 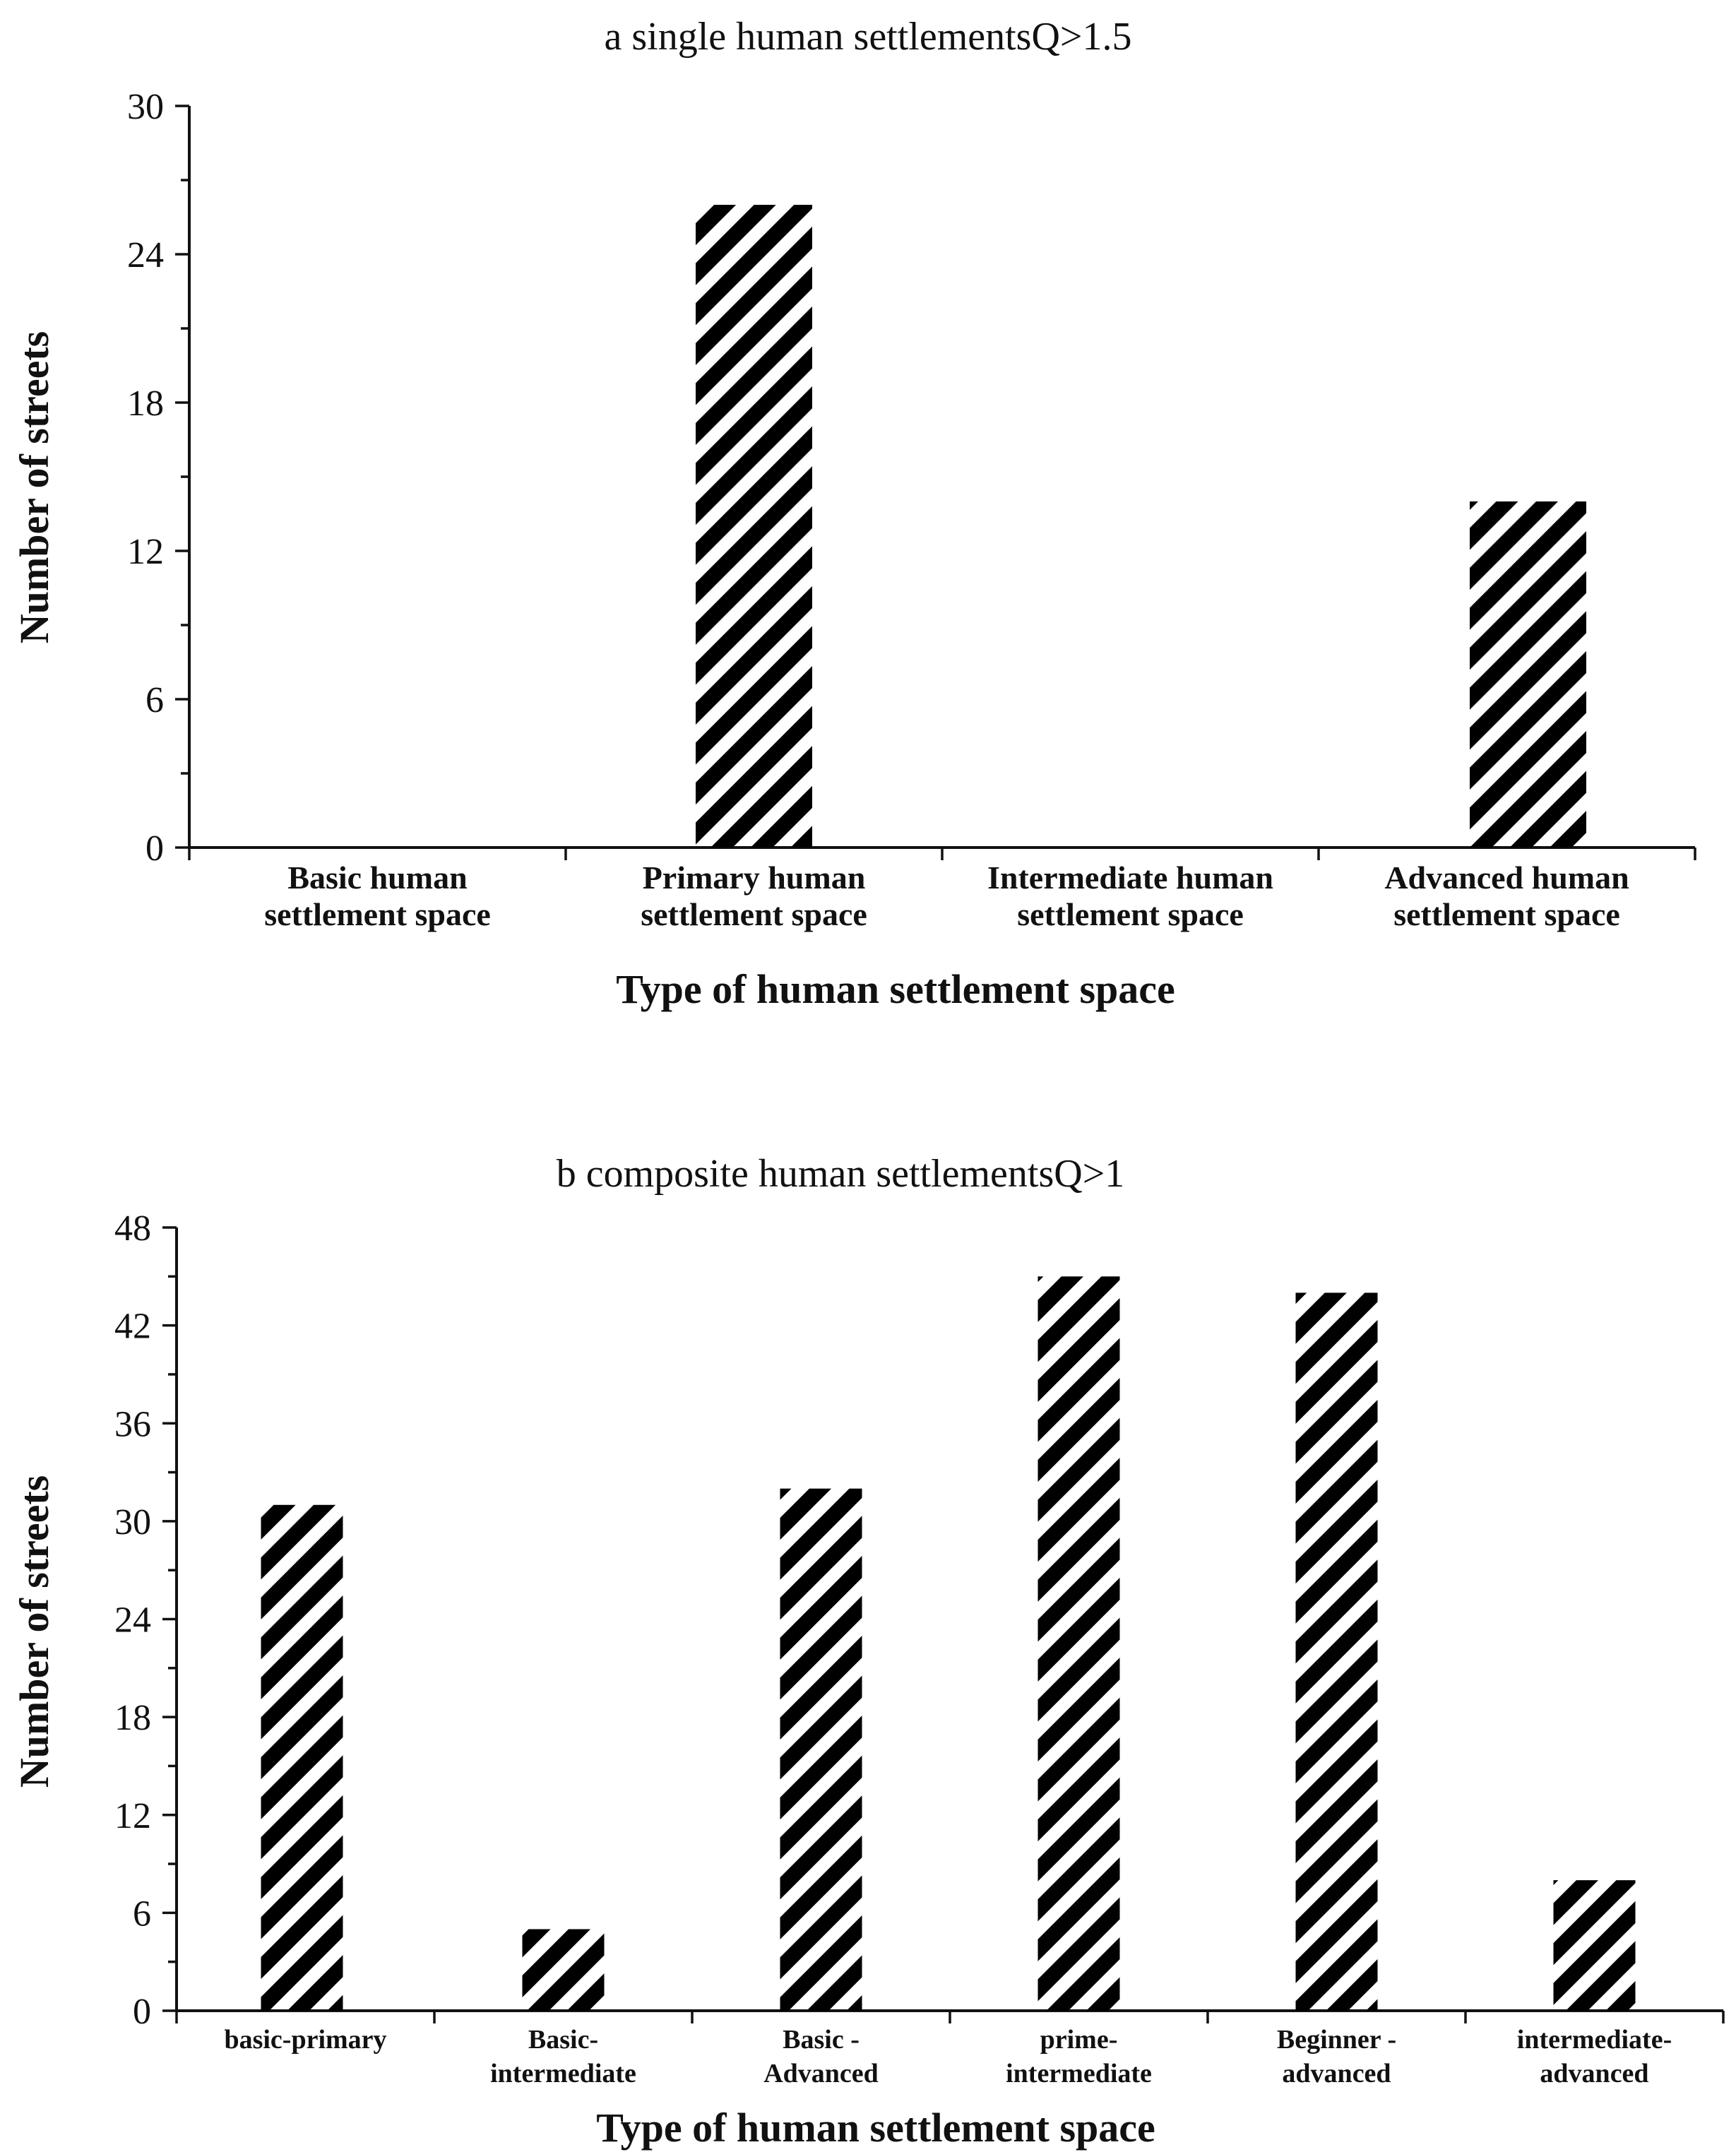 I want to click on chart-b-category-label: Basic-, so click(x=563, y=2040).